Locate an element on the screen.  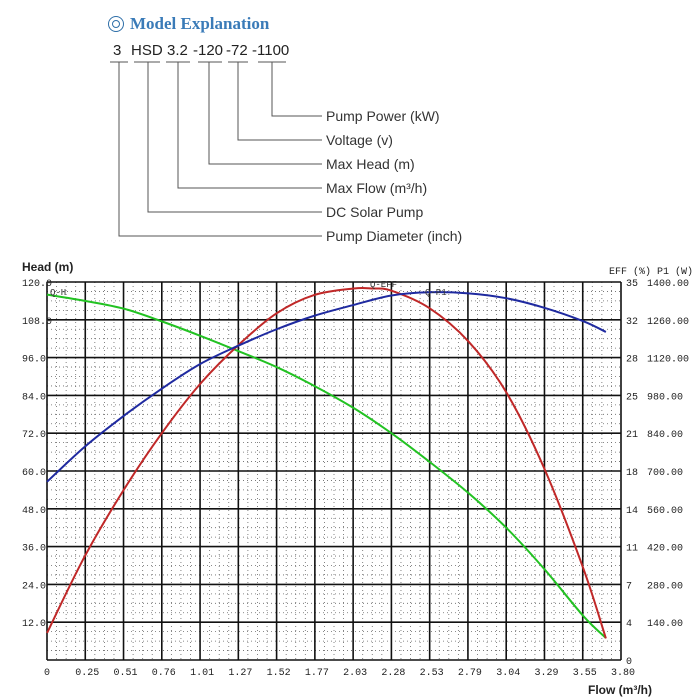
y-left-tick-label: 48.0 is located at coordinates (34, 511).